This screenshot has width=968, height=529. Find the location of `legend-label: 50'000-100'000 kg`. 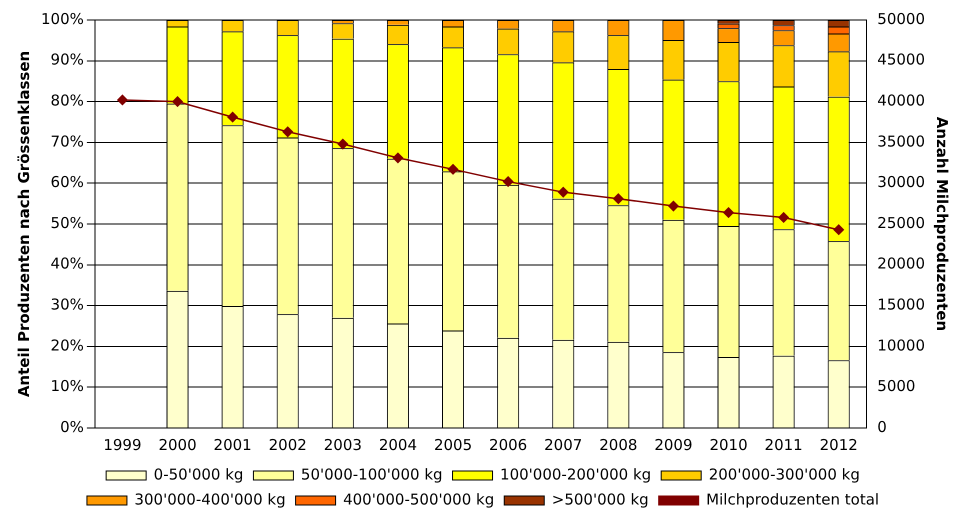

legend-label: 50'000-100'000 kg is located at coordinates (371, 474).